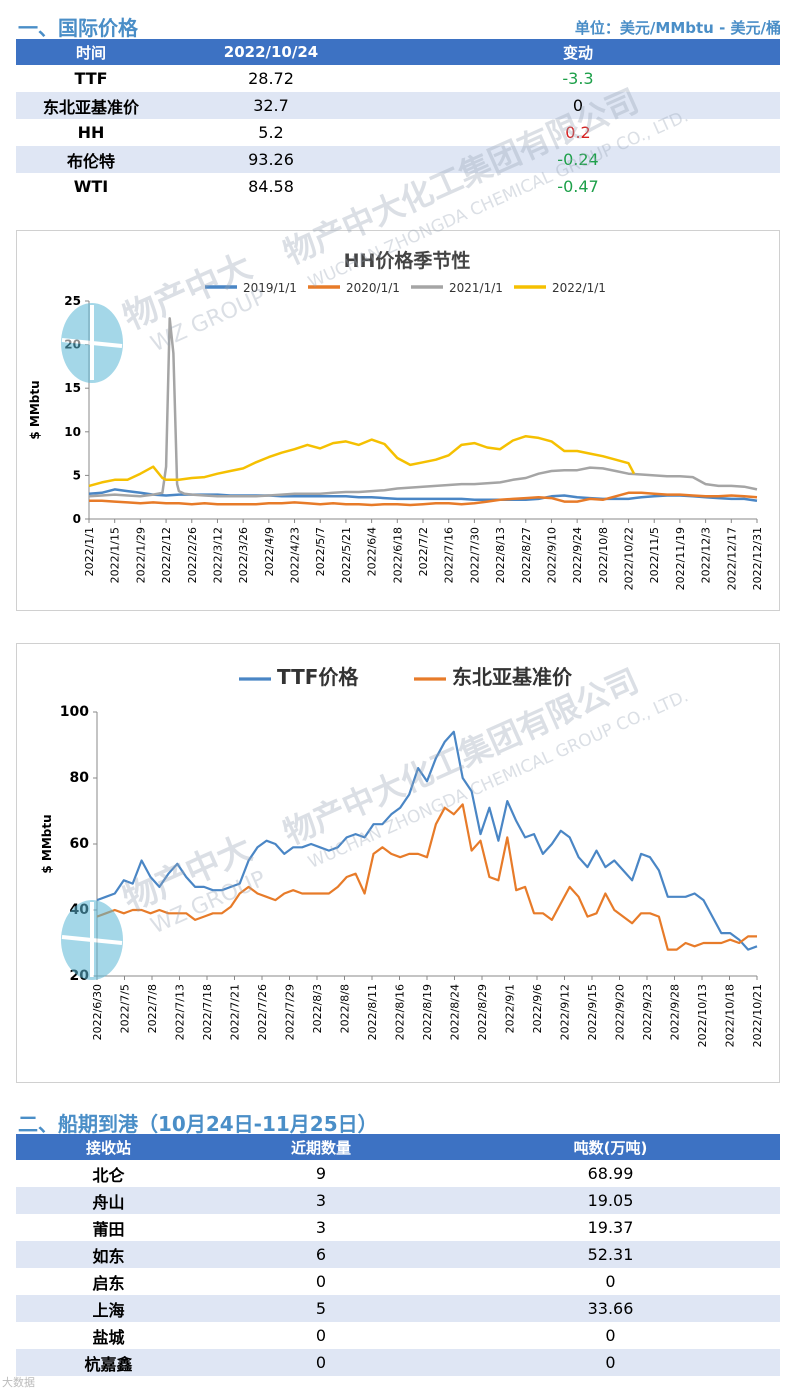 This screenshot has height=1392, width=795. Describe the element at coordinates (372, 1012) in the screenshot. I see `x-tick-label: 2022/8/11` at that location.